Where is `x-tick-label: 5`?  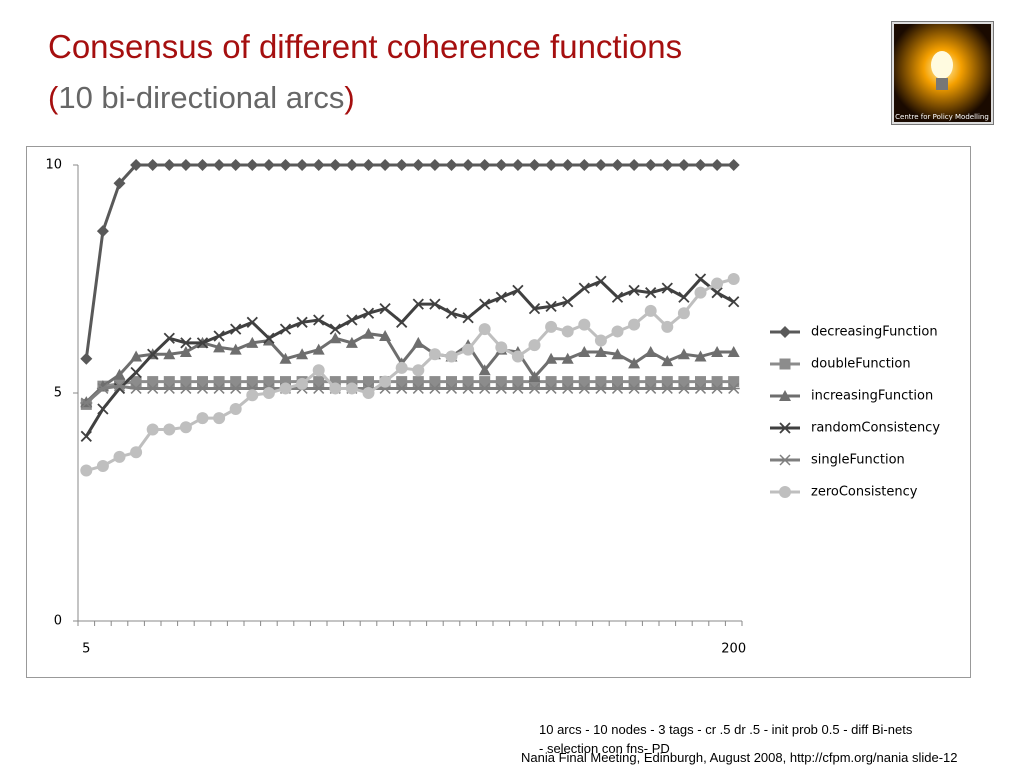
x-tick-label: 5 is located at coordinates (86, 649).